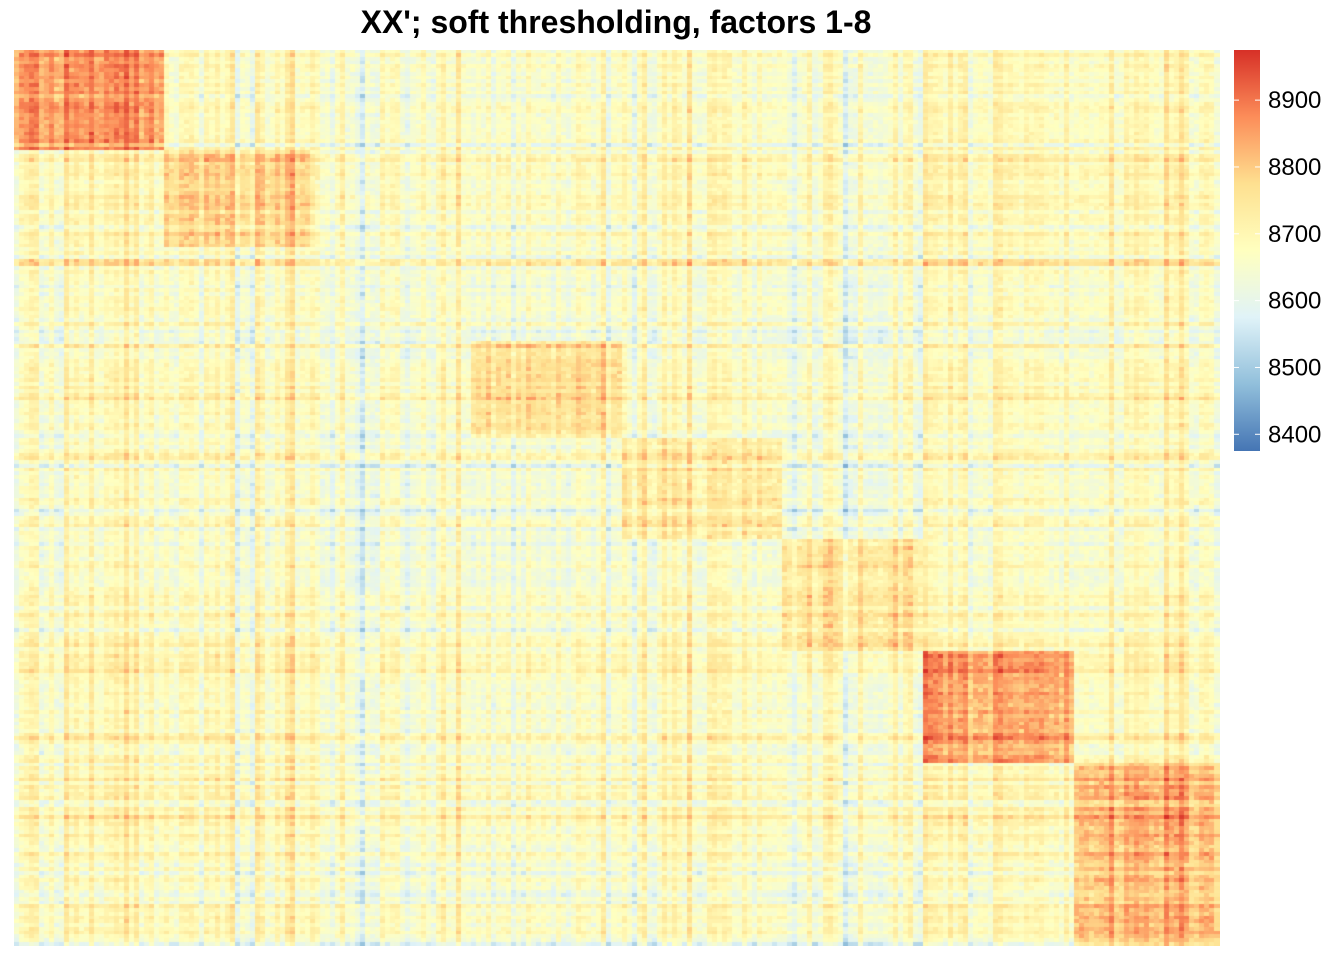 The image size is (1344, 960). I want to click on colorbar-tick-label: 8900, so click(1294, 100).